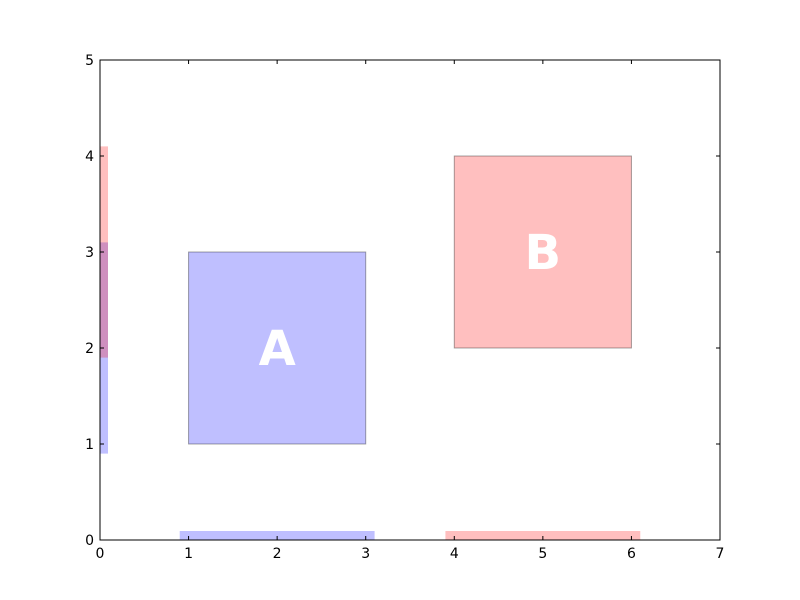 This screenshot has height=600, width=800. I want to click on rectangle-label-a: A, so click(277, 349).